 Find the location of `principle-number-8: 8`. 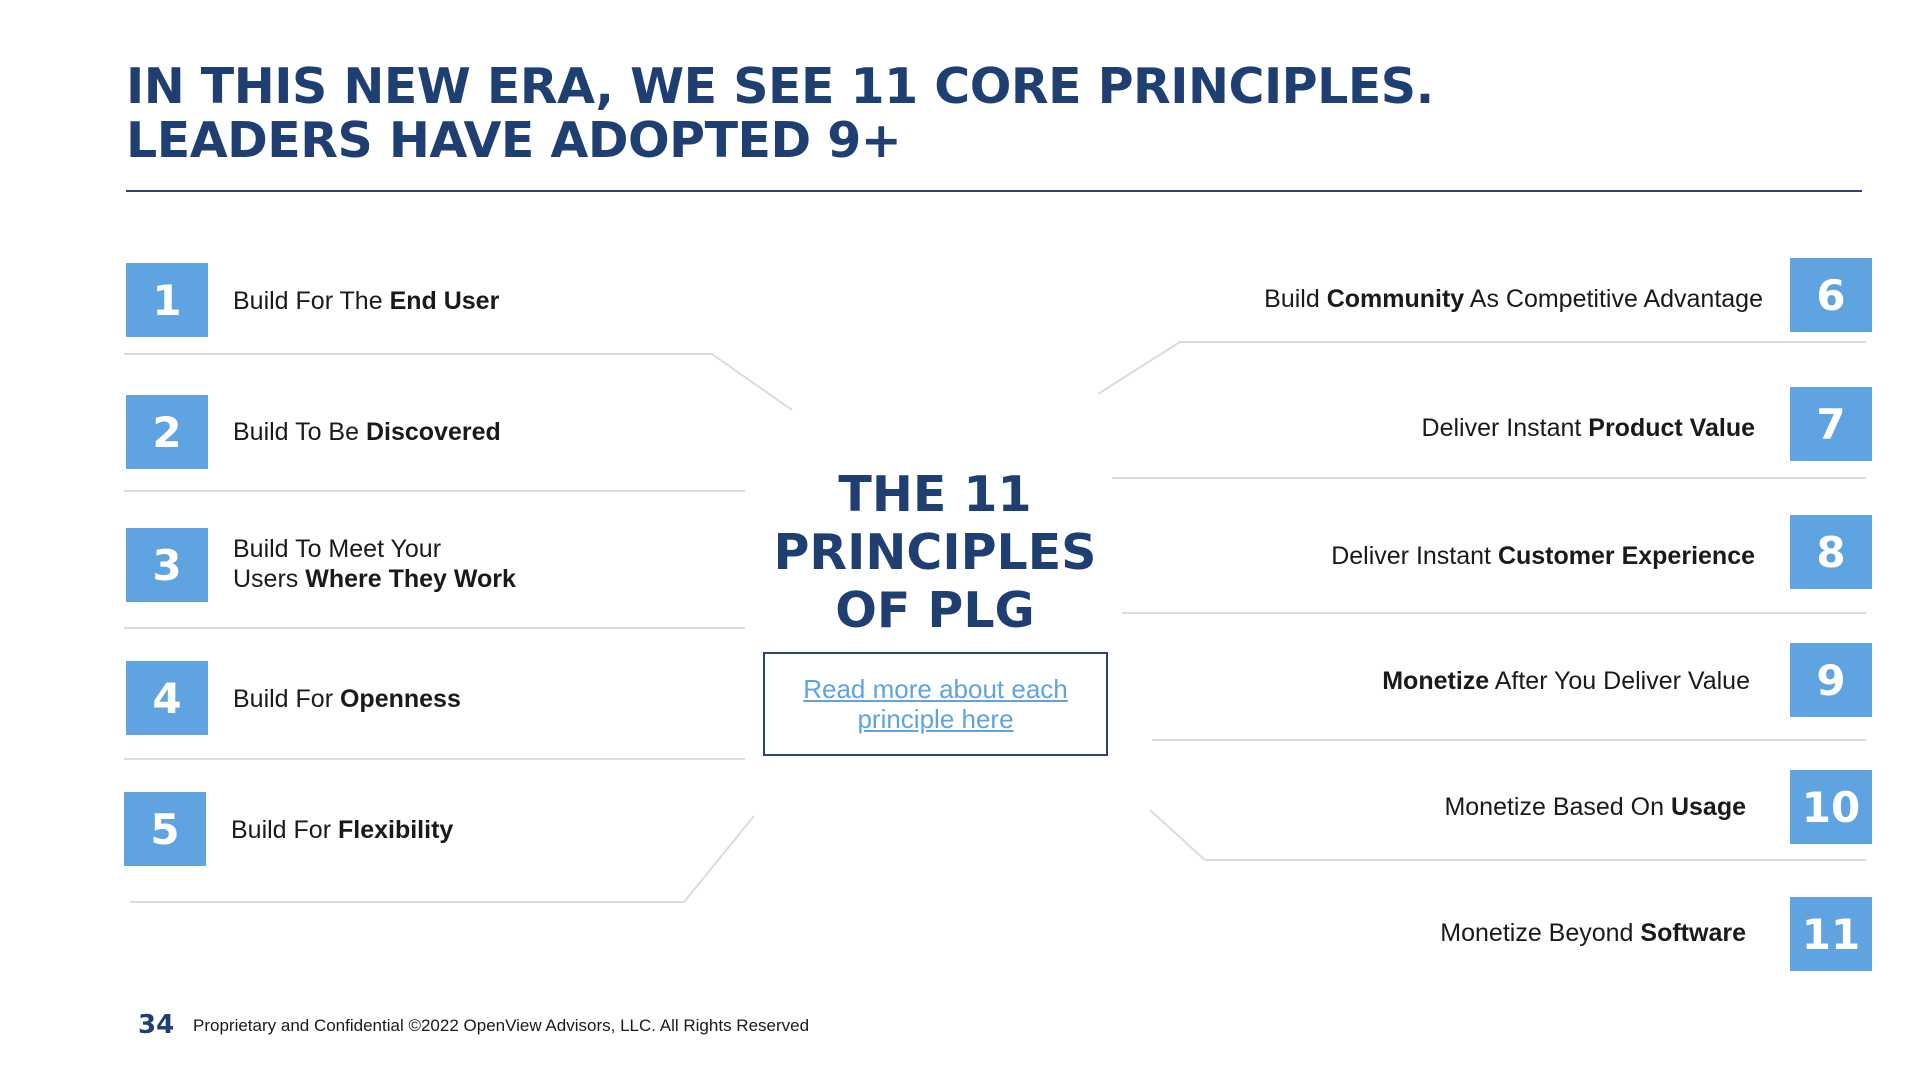

principle-number-8: 8 is located at coordinates (1831, 552).